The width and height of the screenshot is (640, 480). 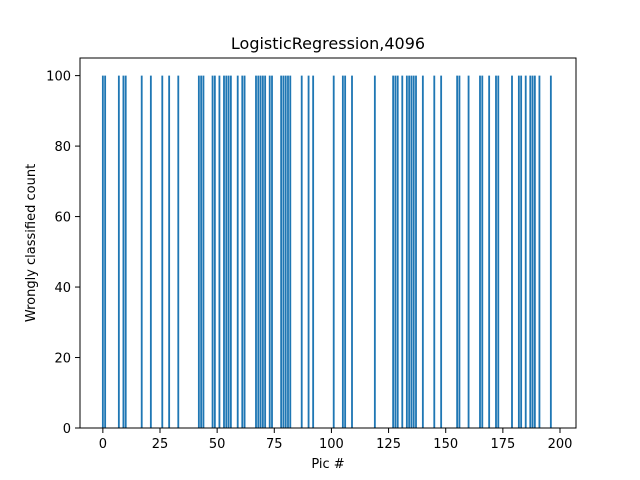 What do you see at coordinates (31, 243) in the screenshot?
I see `y-axis-label: Wrongly classified count` at bounding box center [31, 243].